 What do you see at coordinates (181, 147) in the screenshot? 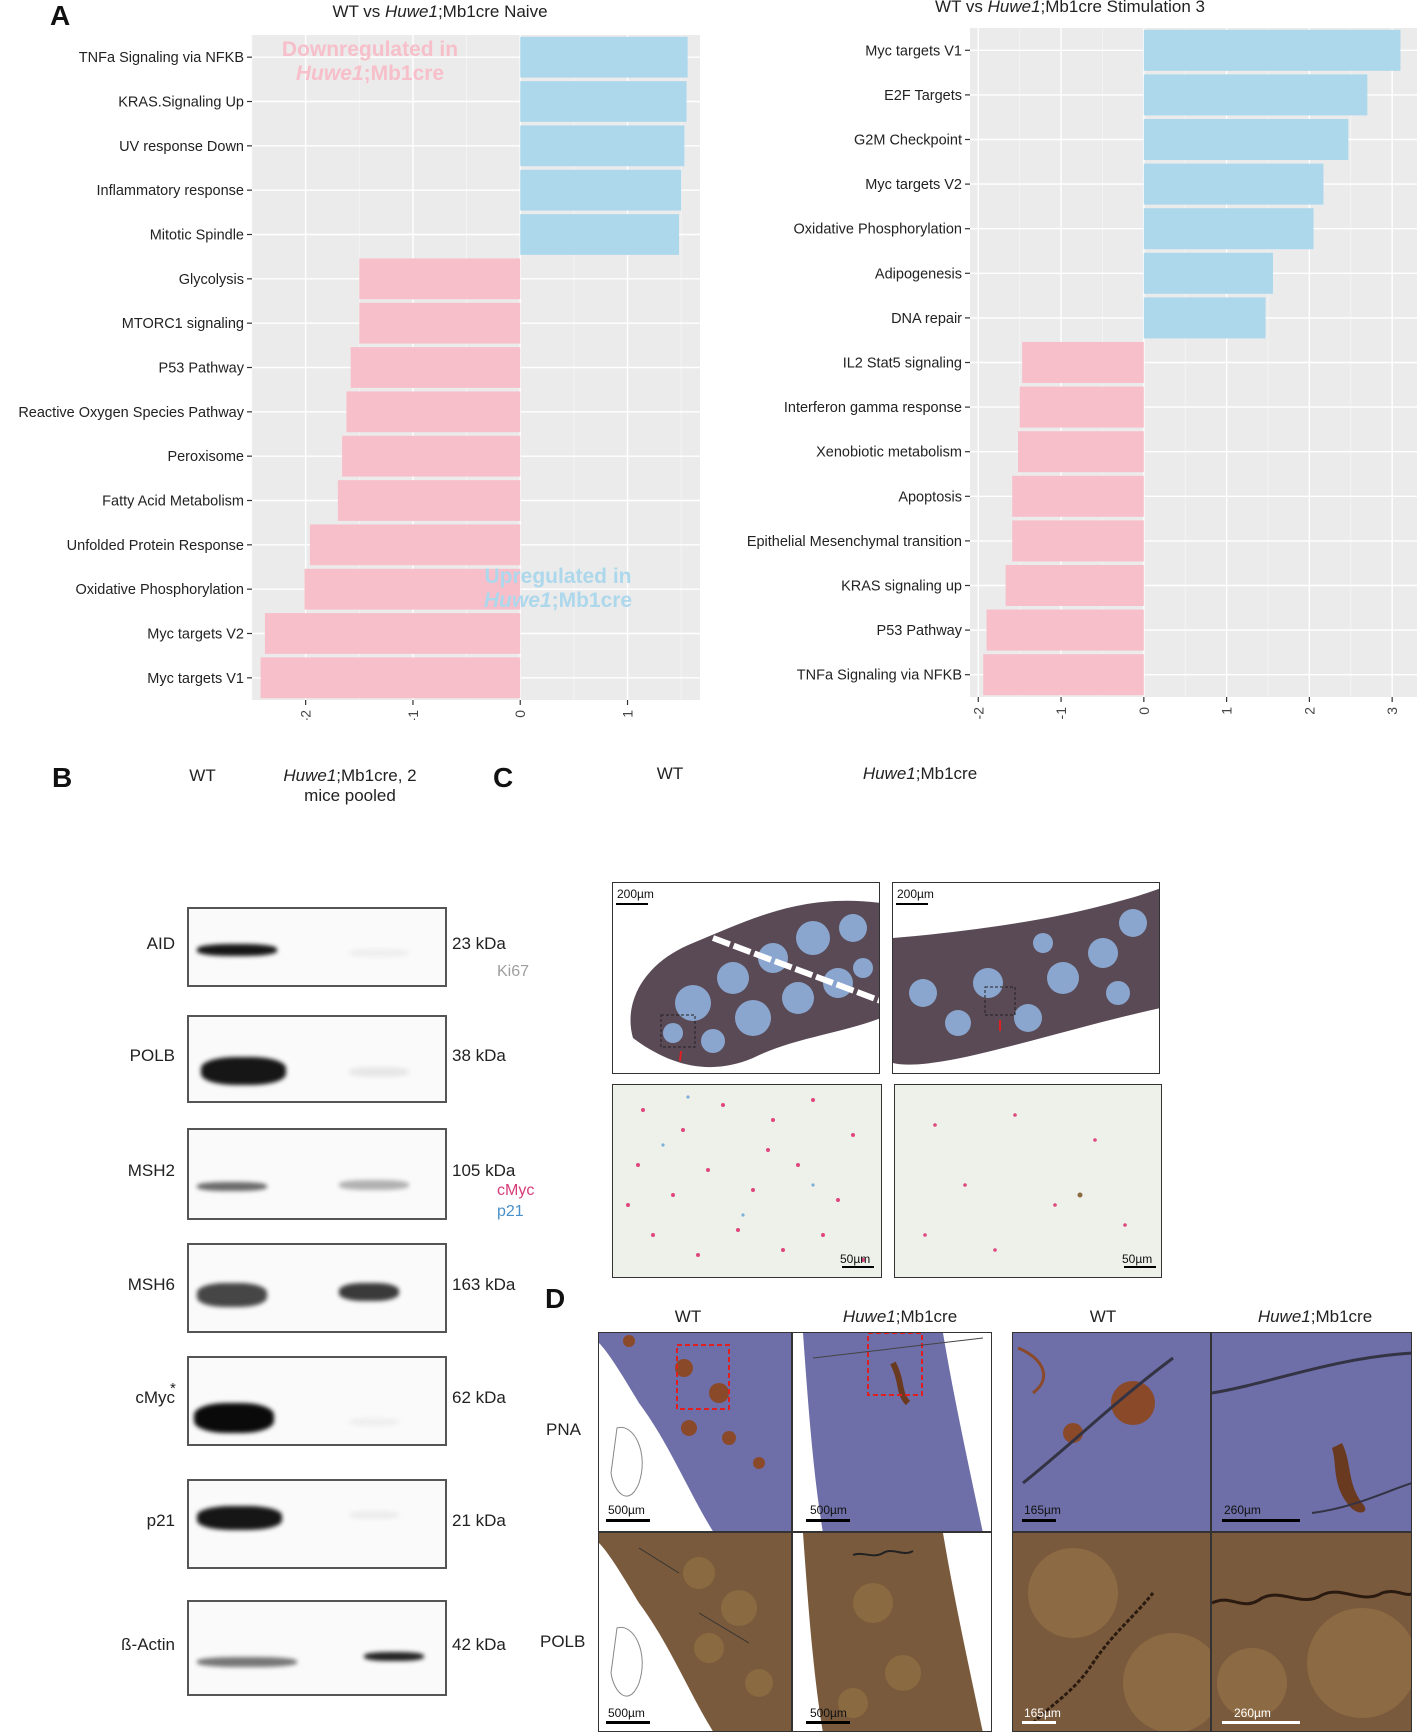
I see `category-label: UV response Down` at bounding box center [181, 147].